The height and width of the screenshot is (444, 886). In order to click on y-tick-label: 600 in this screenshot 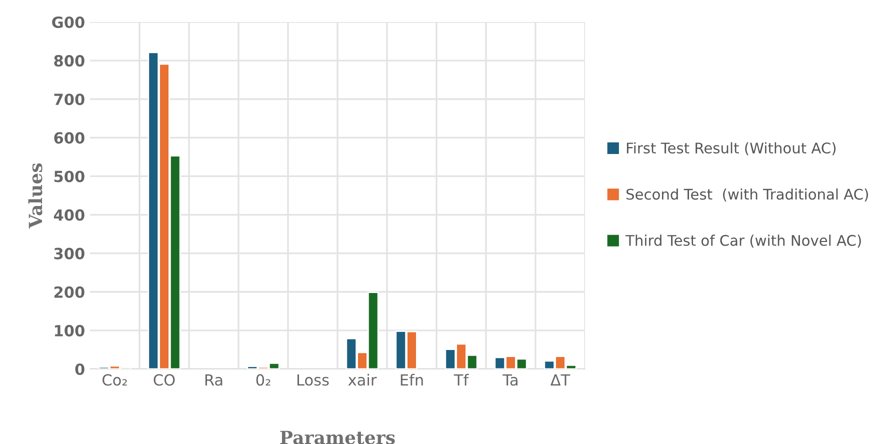, I will do `click(69, 138)`.